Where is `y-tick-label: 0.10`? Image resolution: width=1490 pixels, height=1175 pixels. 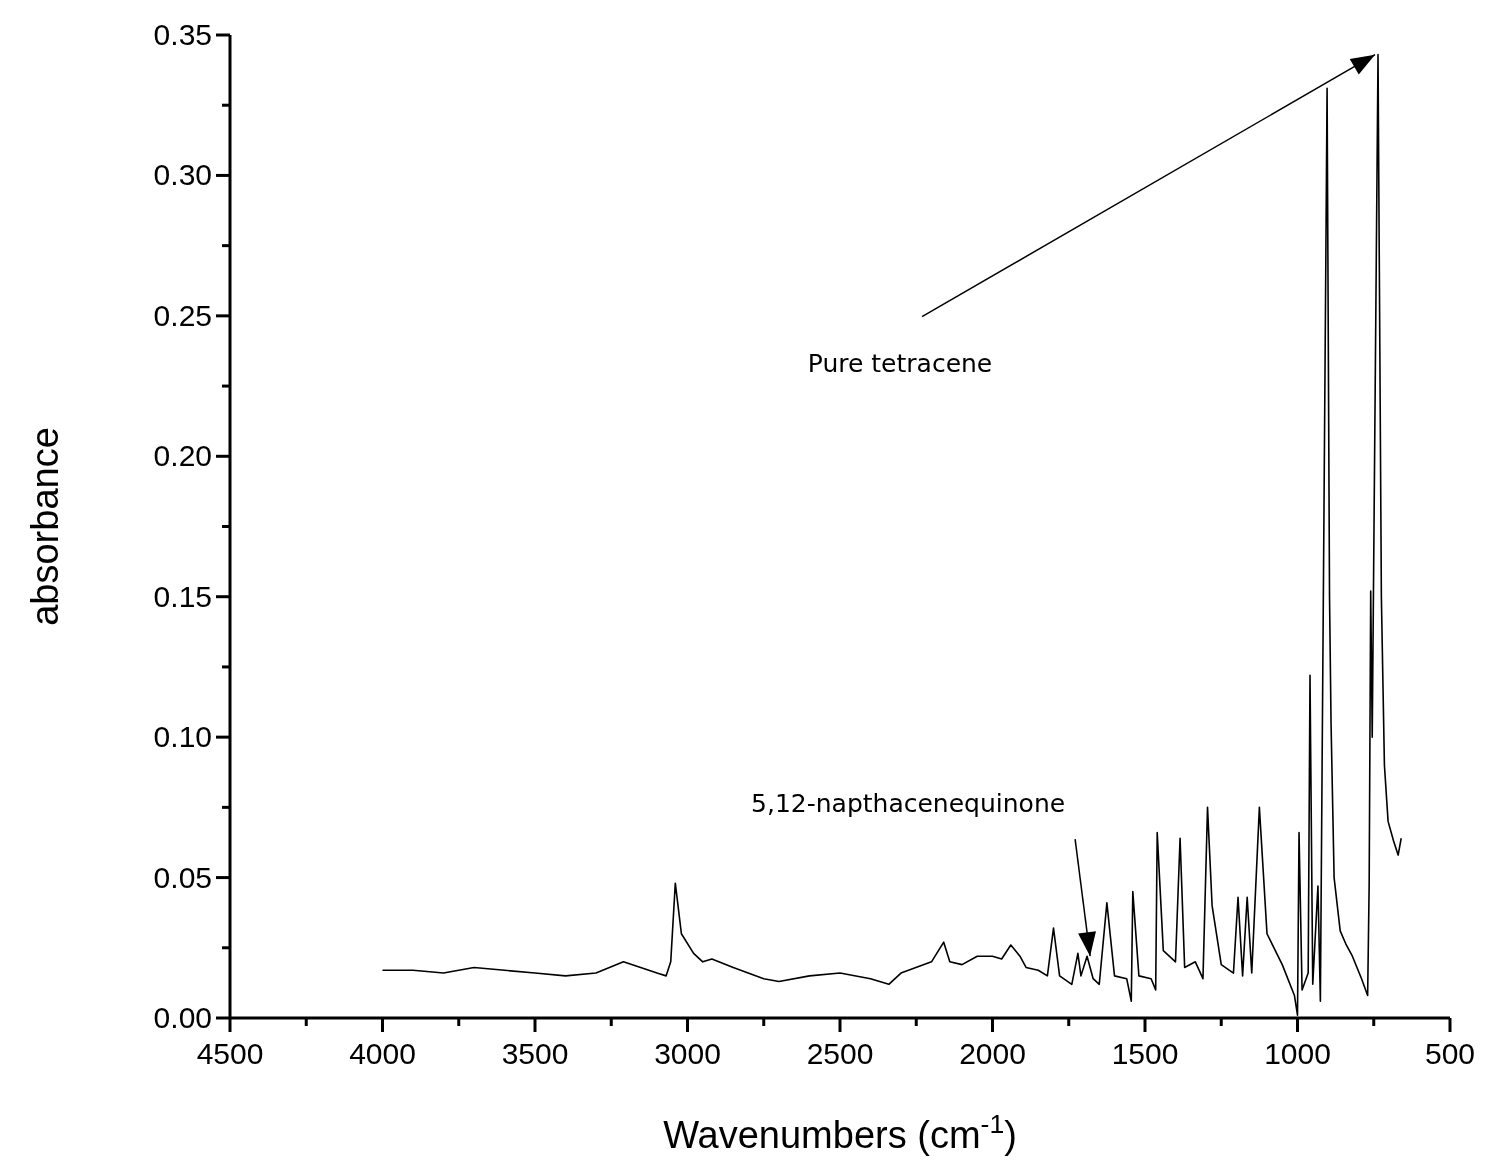
y-tick-label: 0.10 is located at coordinates (182, 737).